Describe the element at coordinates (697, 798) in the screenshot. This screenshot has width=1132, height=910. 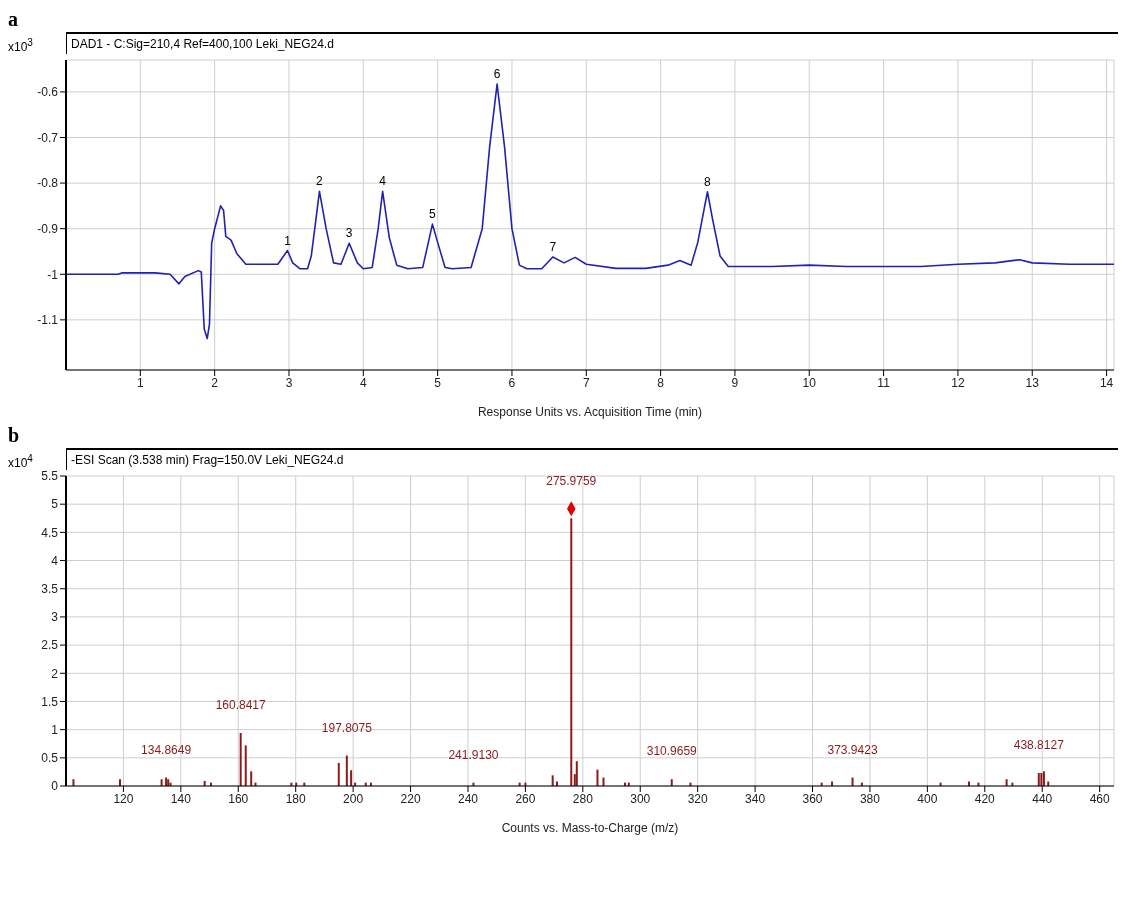
I see `x-tick-label: 320` at that location.